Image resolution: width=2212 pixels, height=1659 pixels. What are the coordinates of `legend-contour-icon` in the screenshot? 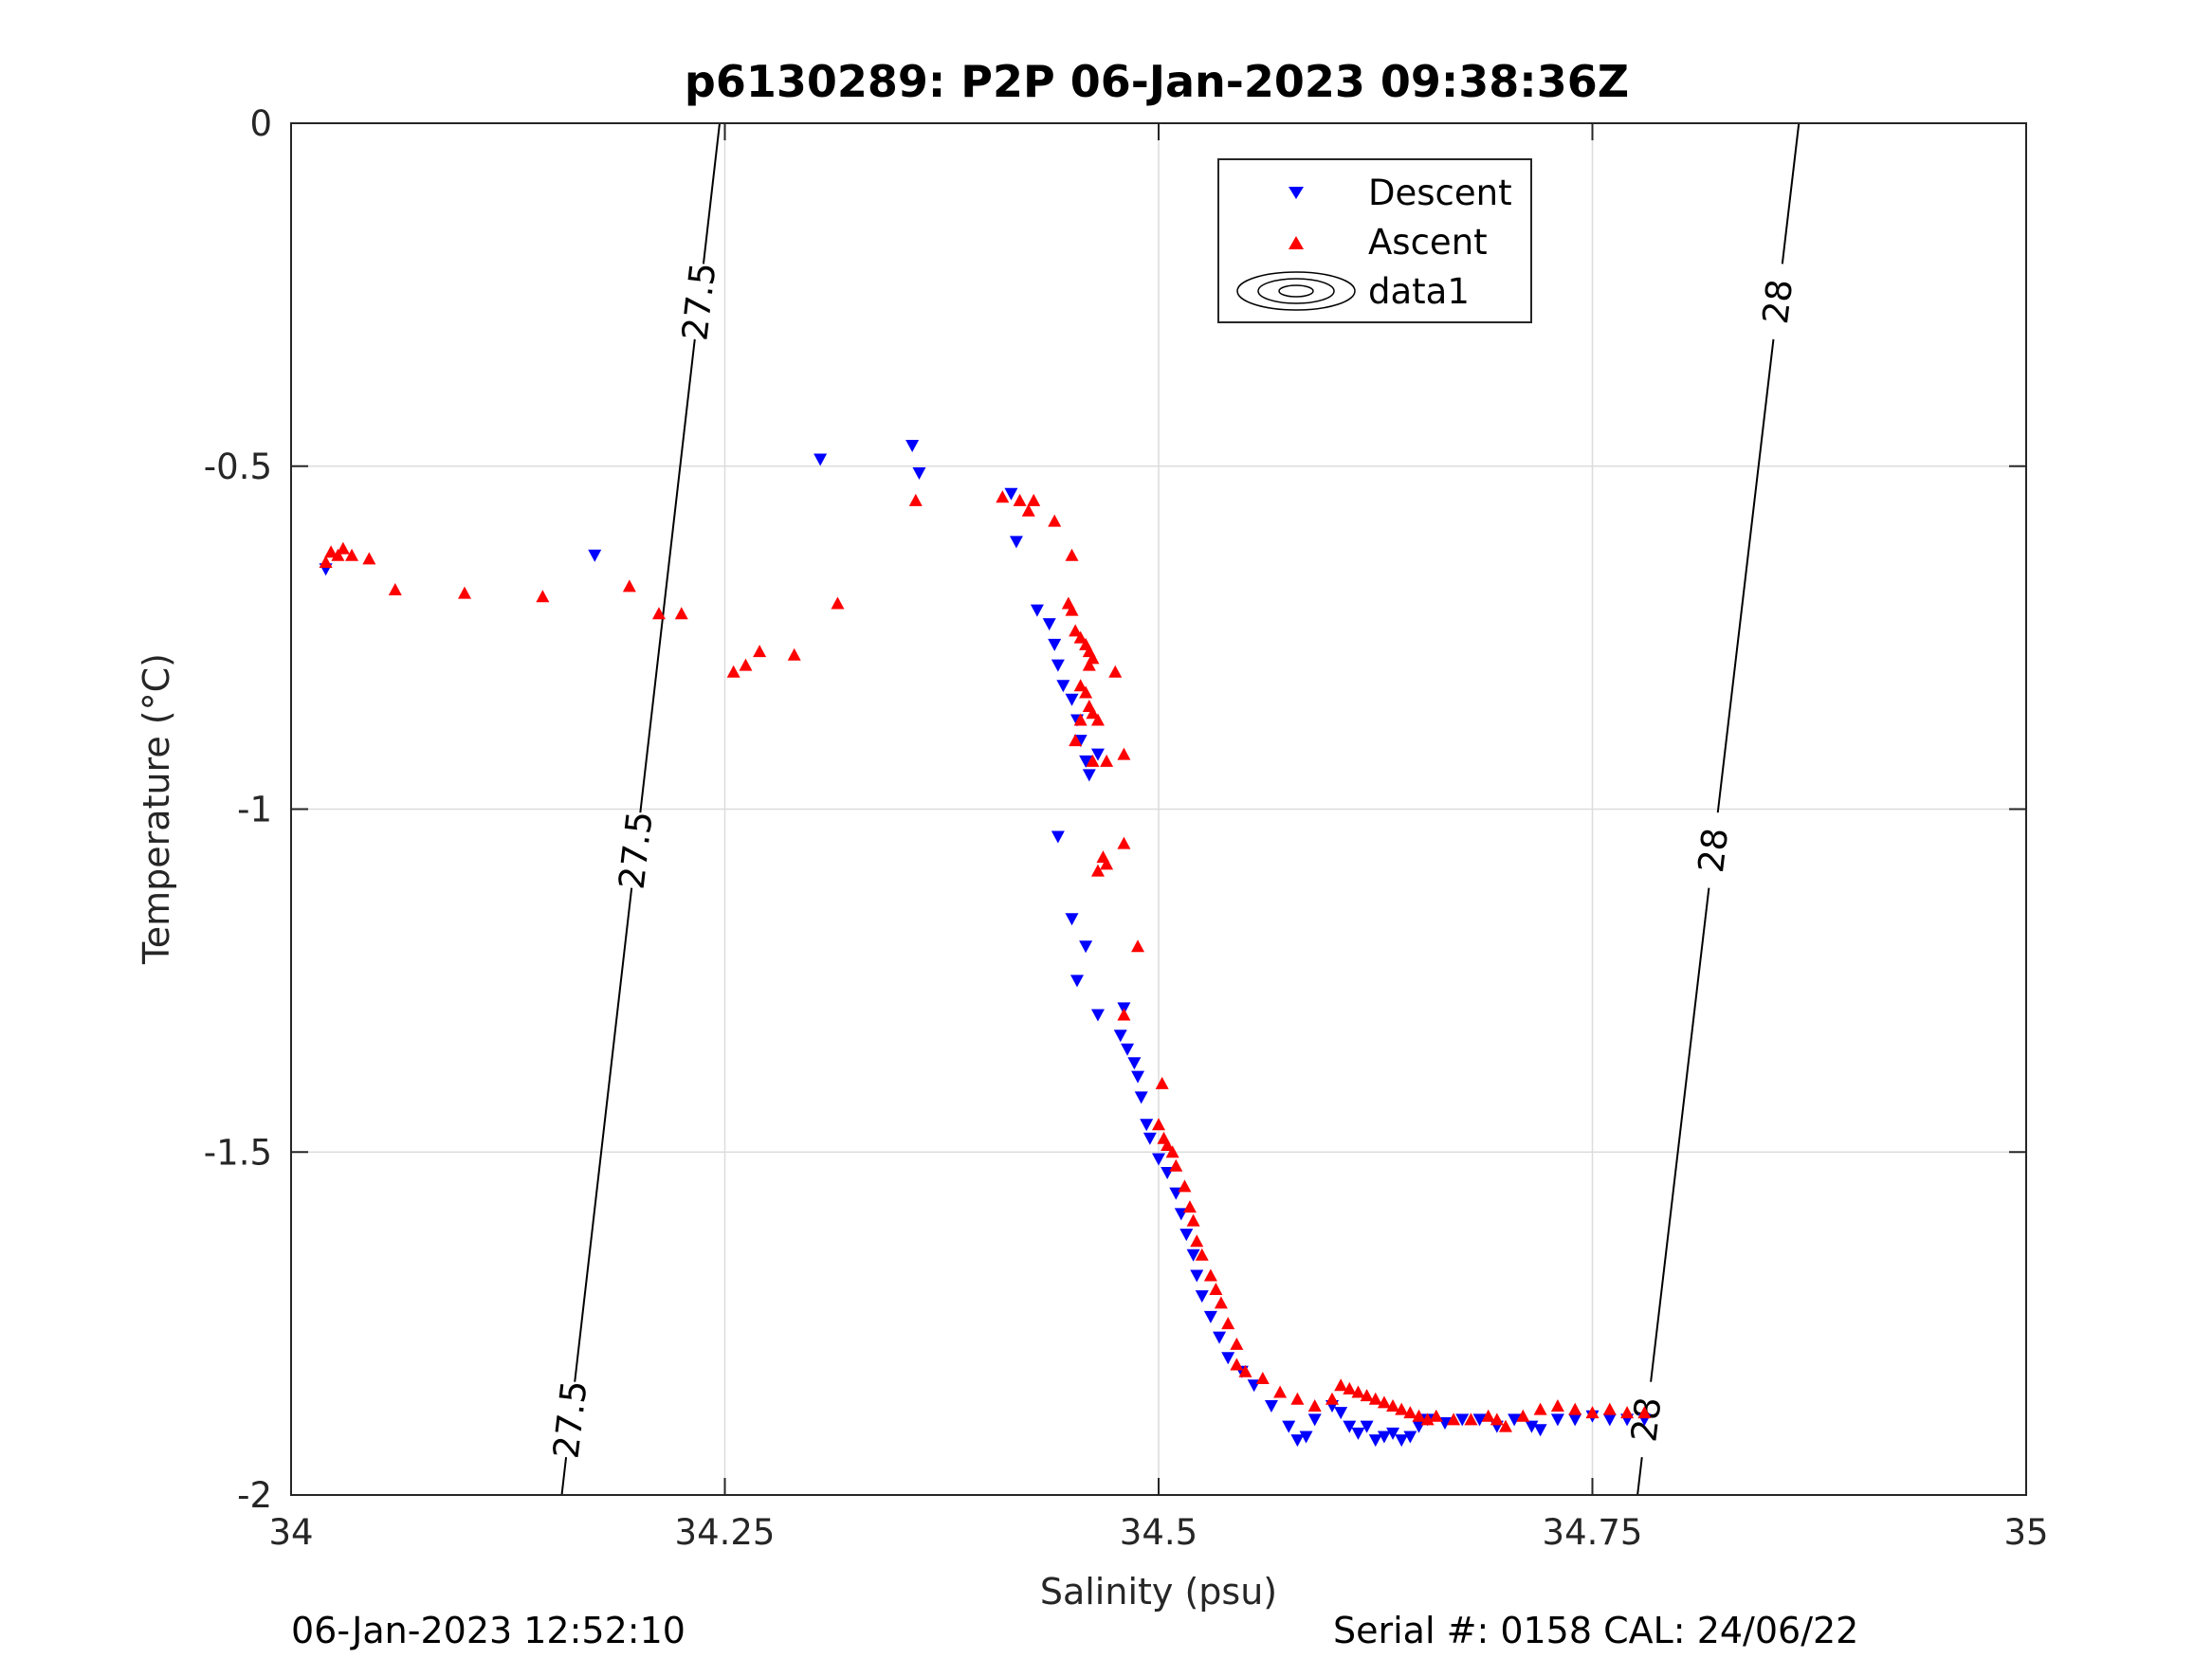 It's located at (1296, 291).